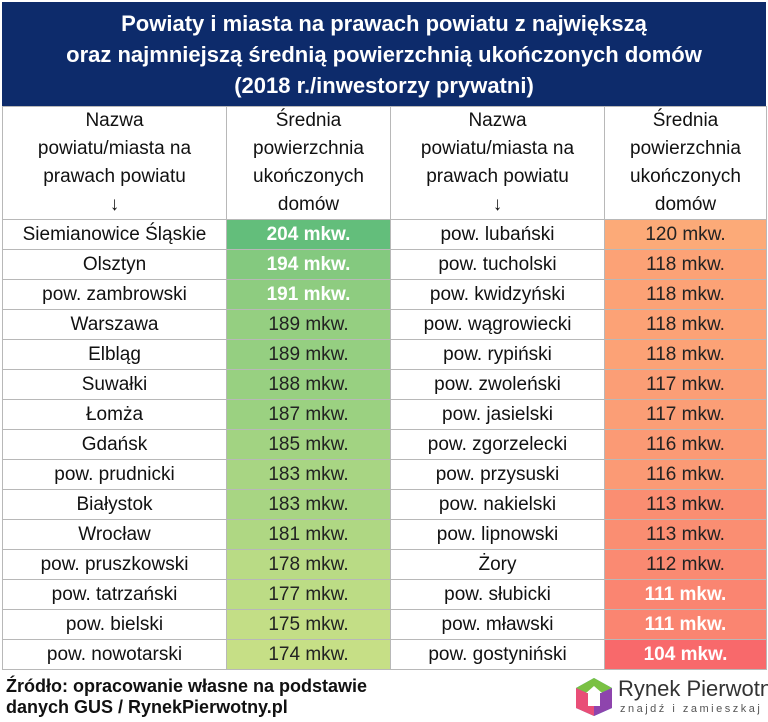 The image size is (768, 722). I want to click on title-line-3: (2018 r./inwestorzy prywatni), so click(384, 85).